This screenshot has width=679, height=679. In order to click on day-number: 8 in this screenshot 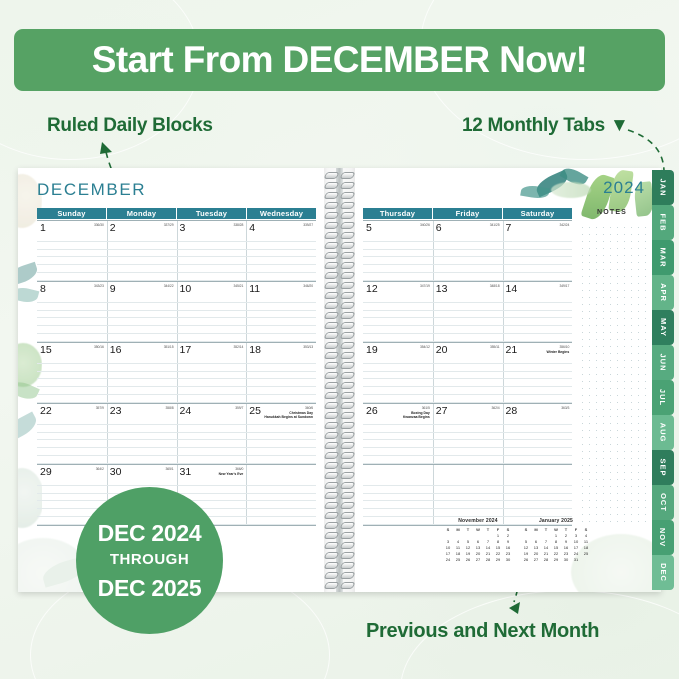, I will do `click(43, 289)`.